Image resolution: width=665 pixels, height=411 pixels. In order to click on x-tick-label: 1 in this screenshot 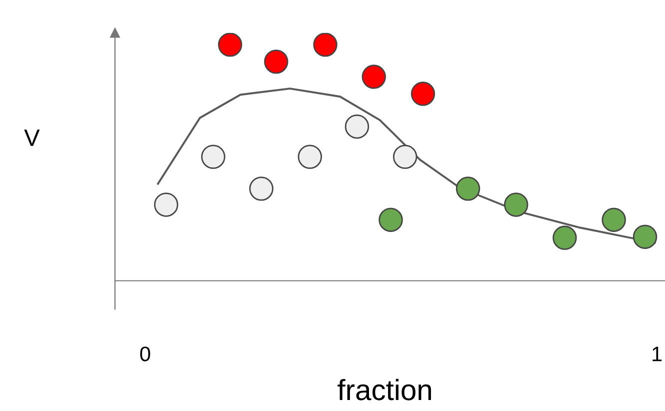, I will do `click(657, 354)`.